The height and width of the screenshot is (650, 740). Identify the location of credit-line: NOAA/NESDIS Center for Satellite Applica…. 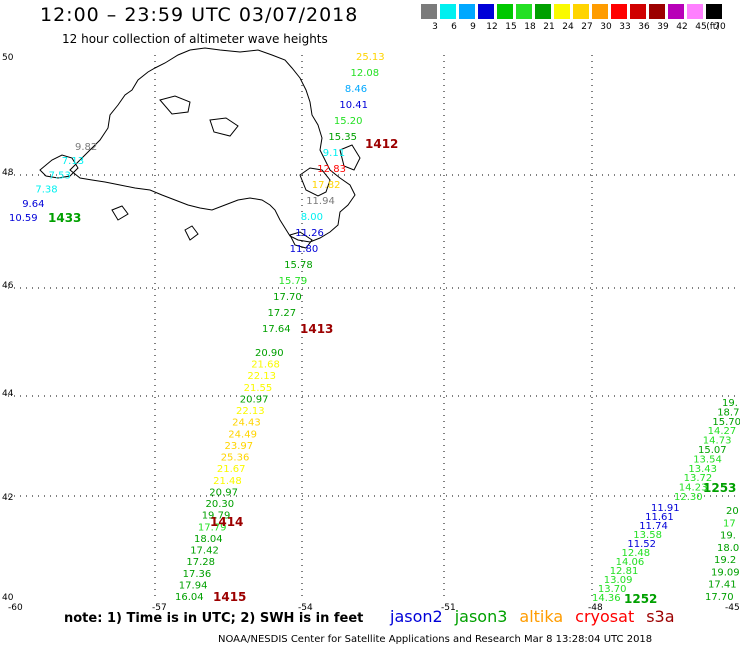
(435, 639).